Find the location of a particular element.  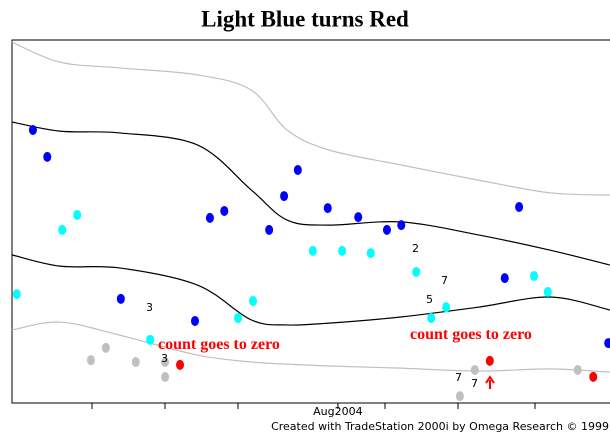

arrow is located at coordinates (490, 382).